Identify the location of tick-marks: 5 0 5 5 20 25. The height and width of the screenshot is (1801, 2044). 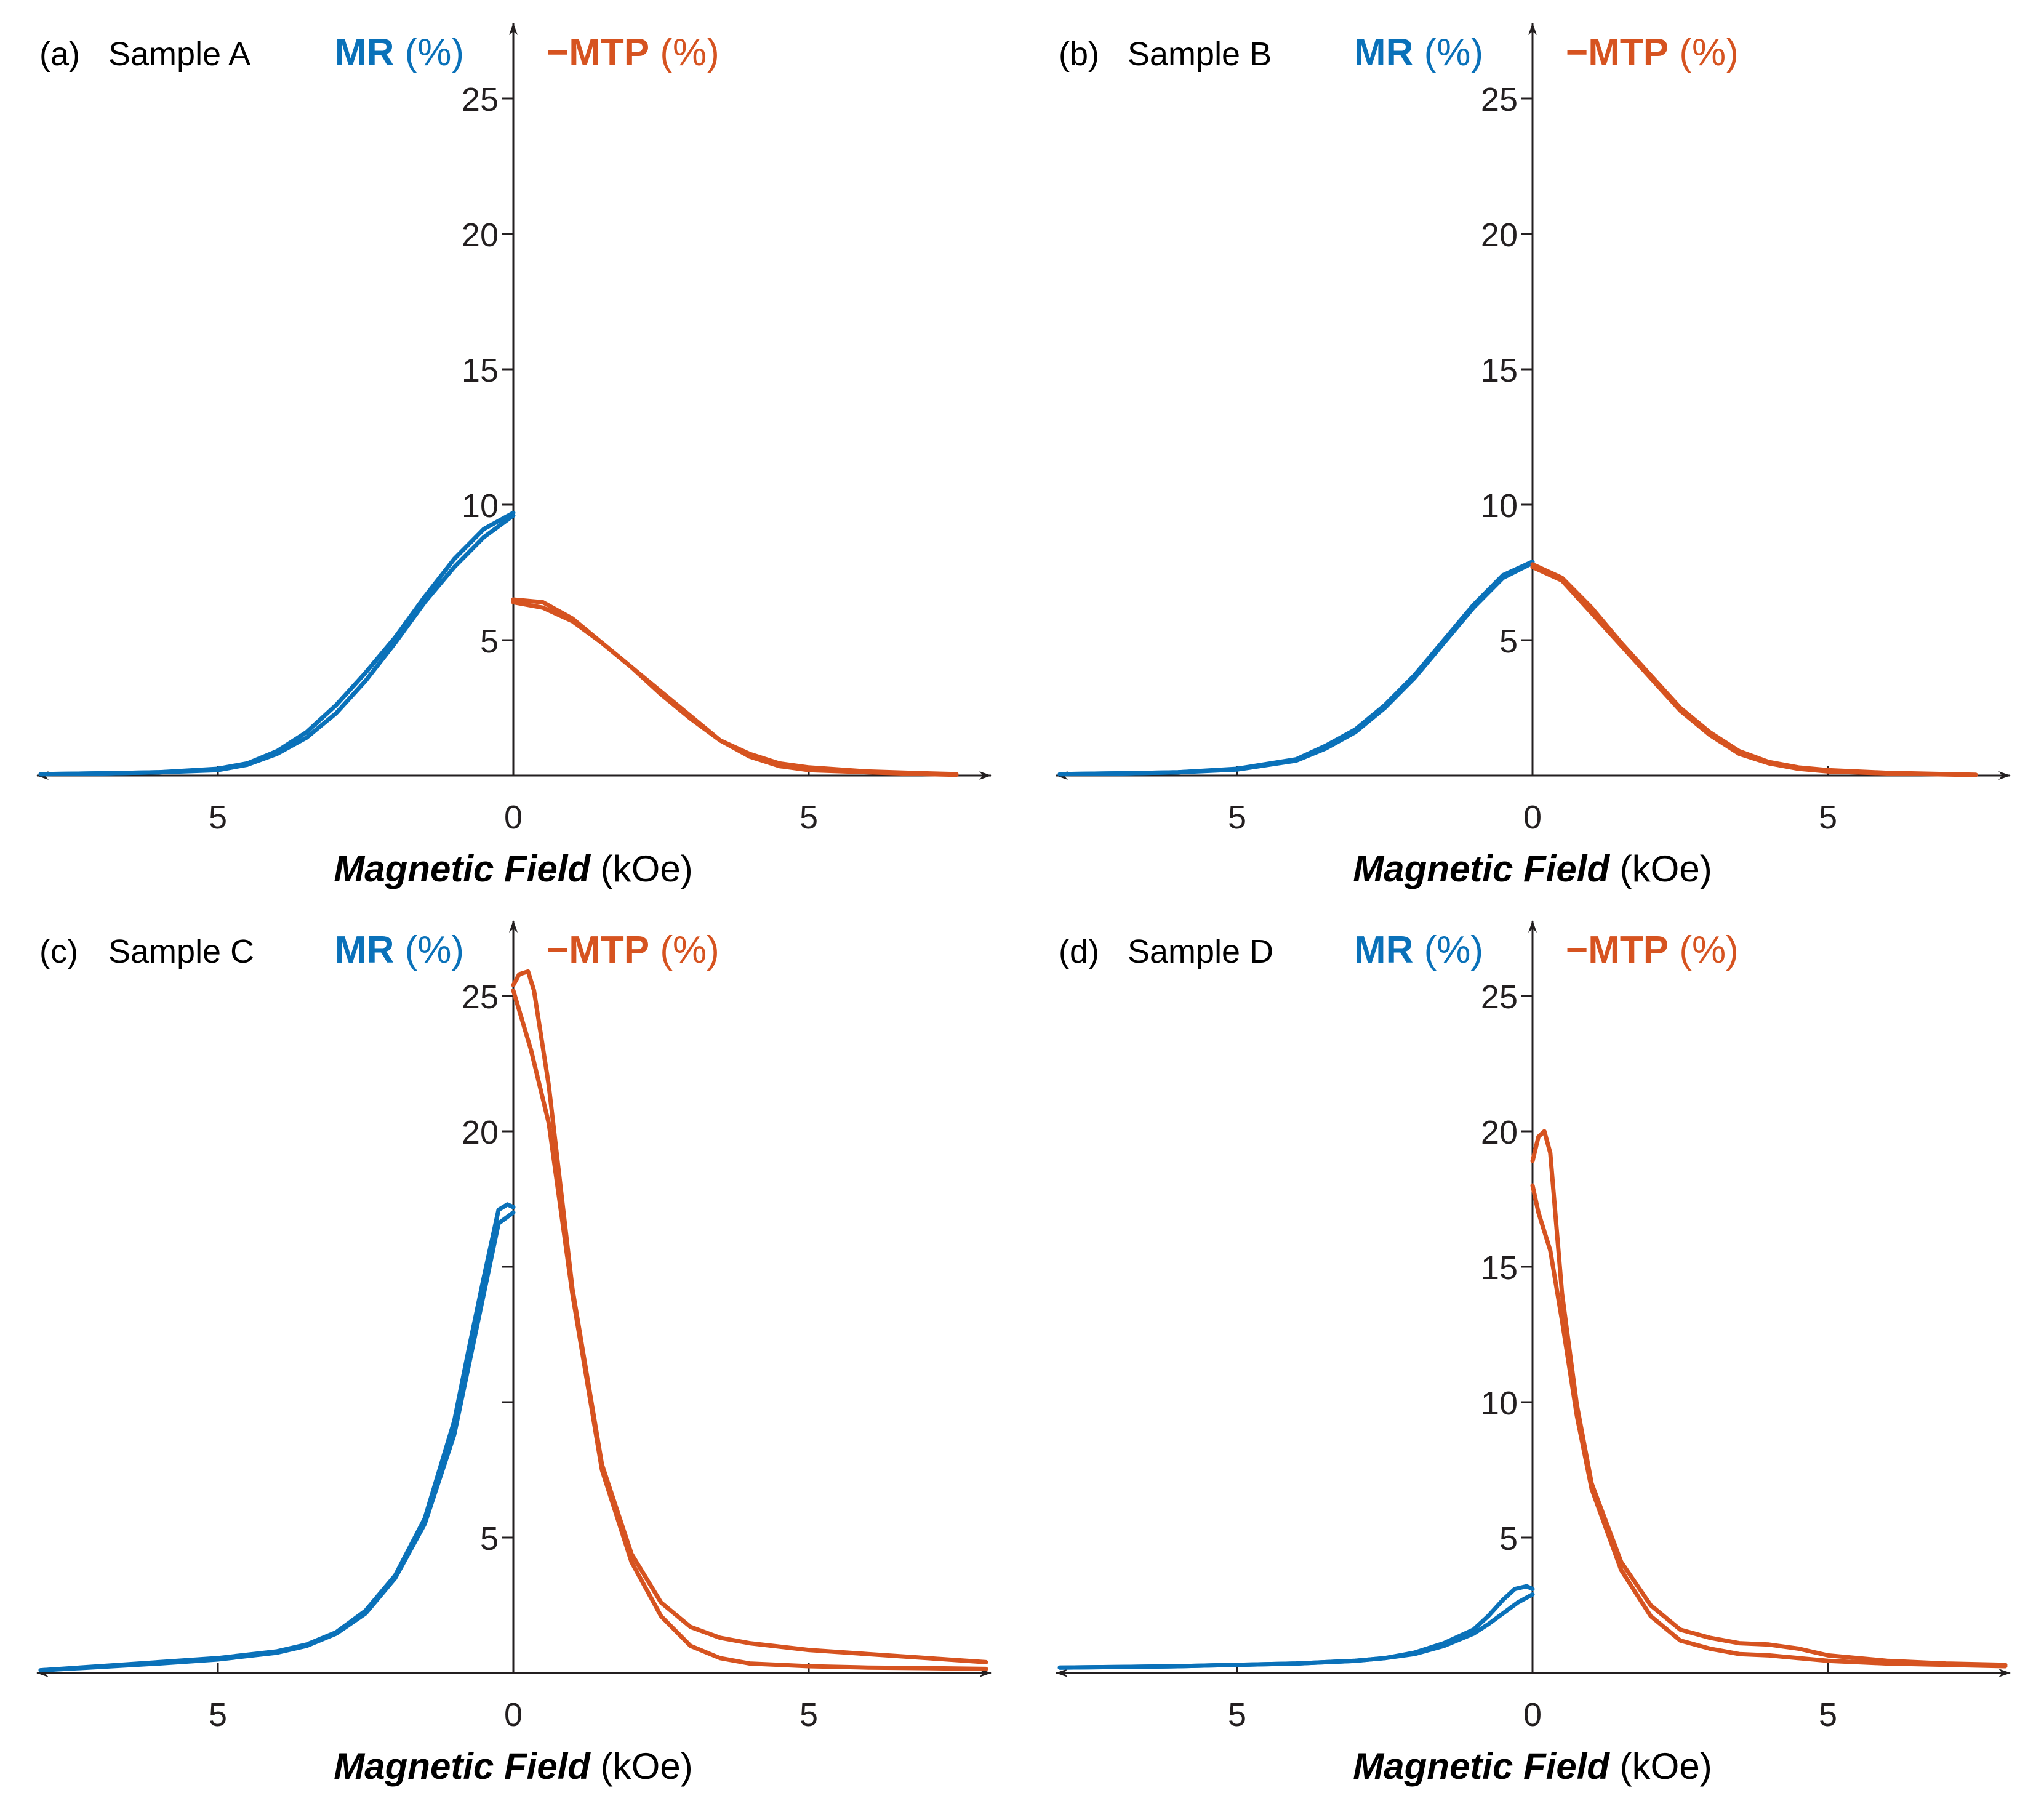
(513, 1356).